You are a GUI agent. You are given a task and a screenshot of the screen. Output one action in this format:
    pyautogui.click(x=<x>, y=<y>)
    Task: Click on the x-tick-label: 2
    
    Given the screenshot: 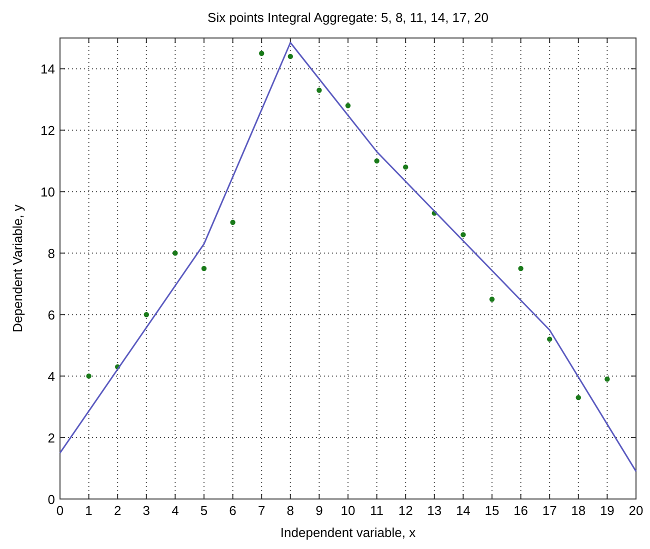 What is the action you would take?
    pyautogui.click(x=118, y=510)
    